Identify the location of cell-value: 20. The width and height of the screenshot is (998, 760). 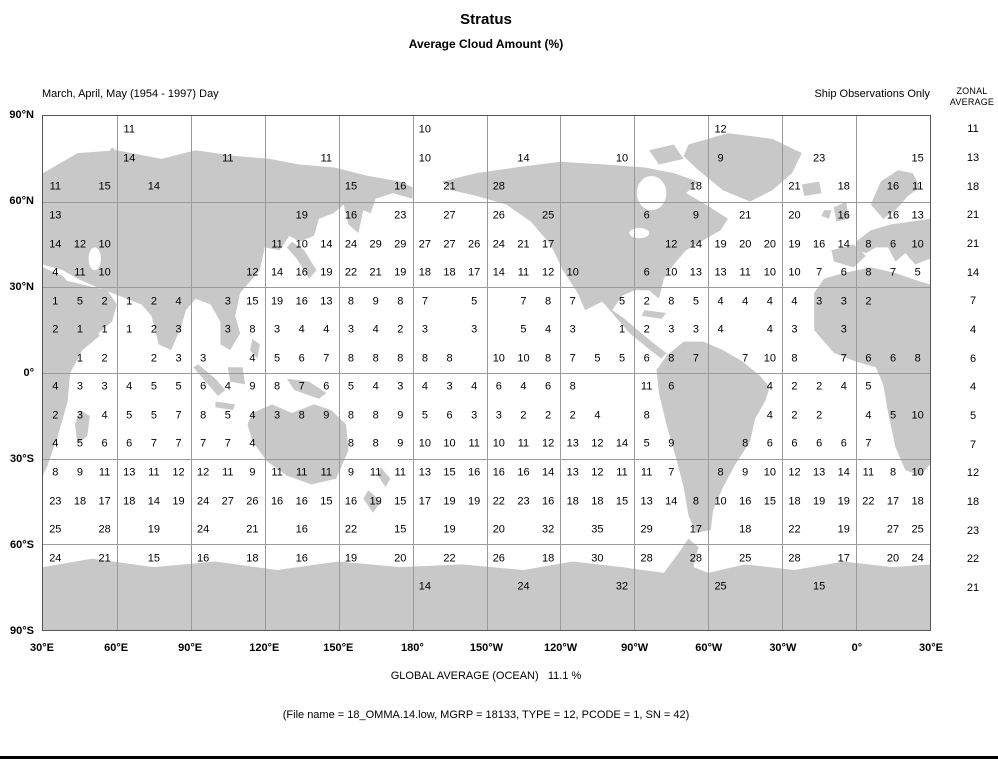
(745, 244).